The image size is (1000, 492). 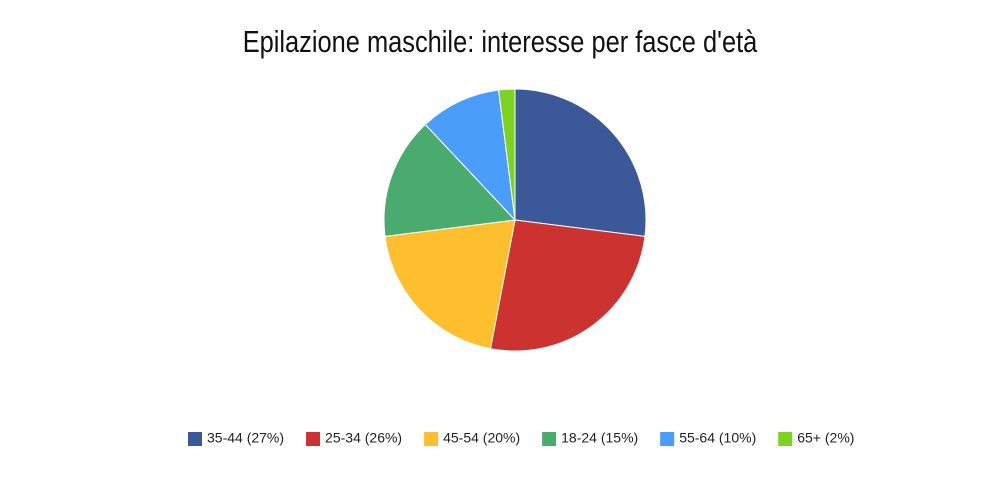 What do you see at coordinates (363, 438) in the screenshot?
I see `legend-label: 25-34 (26%)` at bounding box center [363, 438].